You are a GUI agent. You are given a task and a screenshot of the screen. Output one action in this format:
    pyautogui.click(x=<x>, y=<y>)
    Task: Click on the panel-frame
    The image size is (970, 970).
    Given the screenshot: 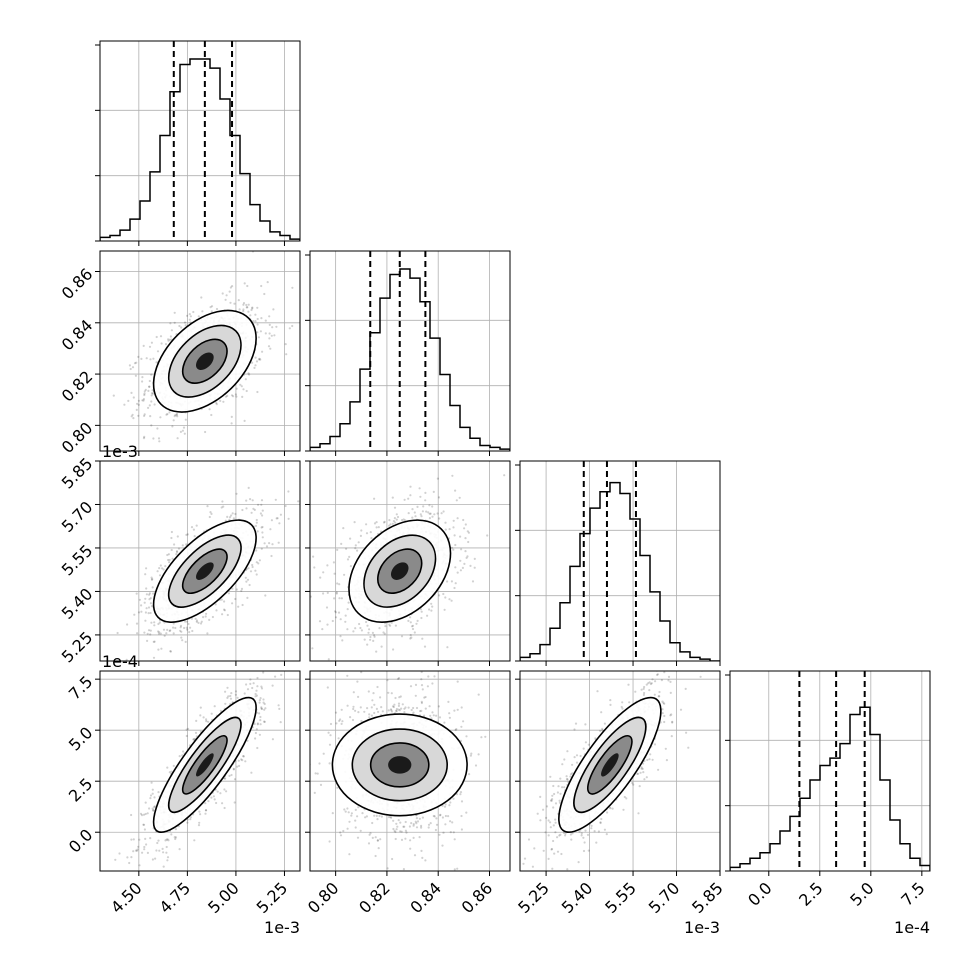 What is the action you would take?
    pyautogui.click(x=410, y=561)
    